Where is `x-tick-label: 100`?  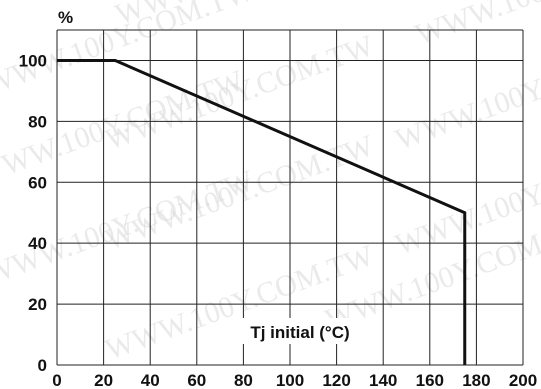 x-tick-label: 100 is located at coordinates (290, 380).